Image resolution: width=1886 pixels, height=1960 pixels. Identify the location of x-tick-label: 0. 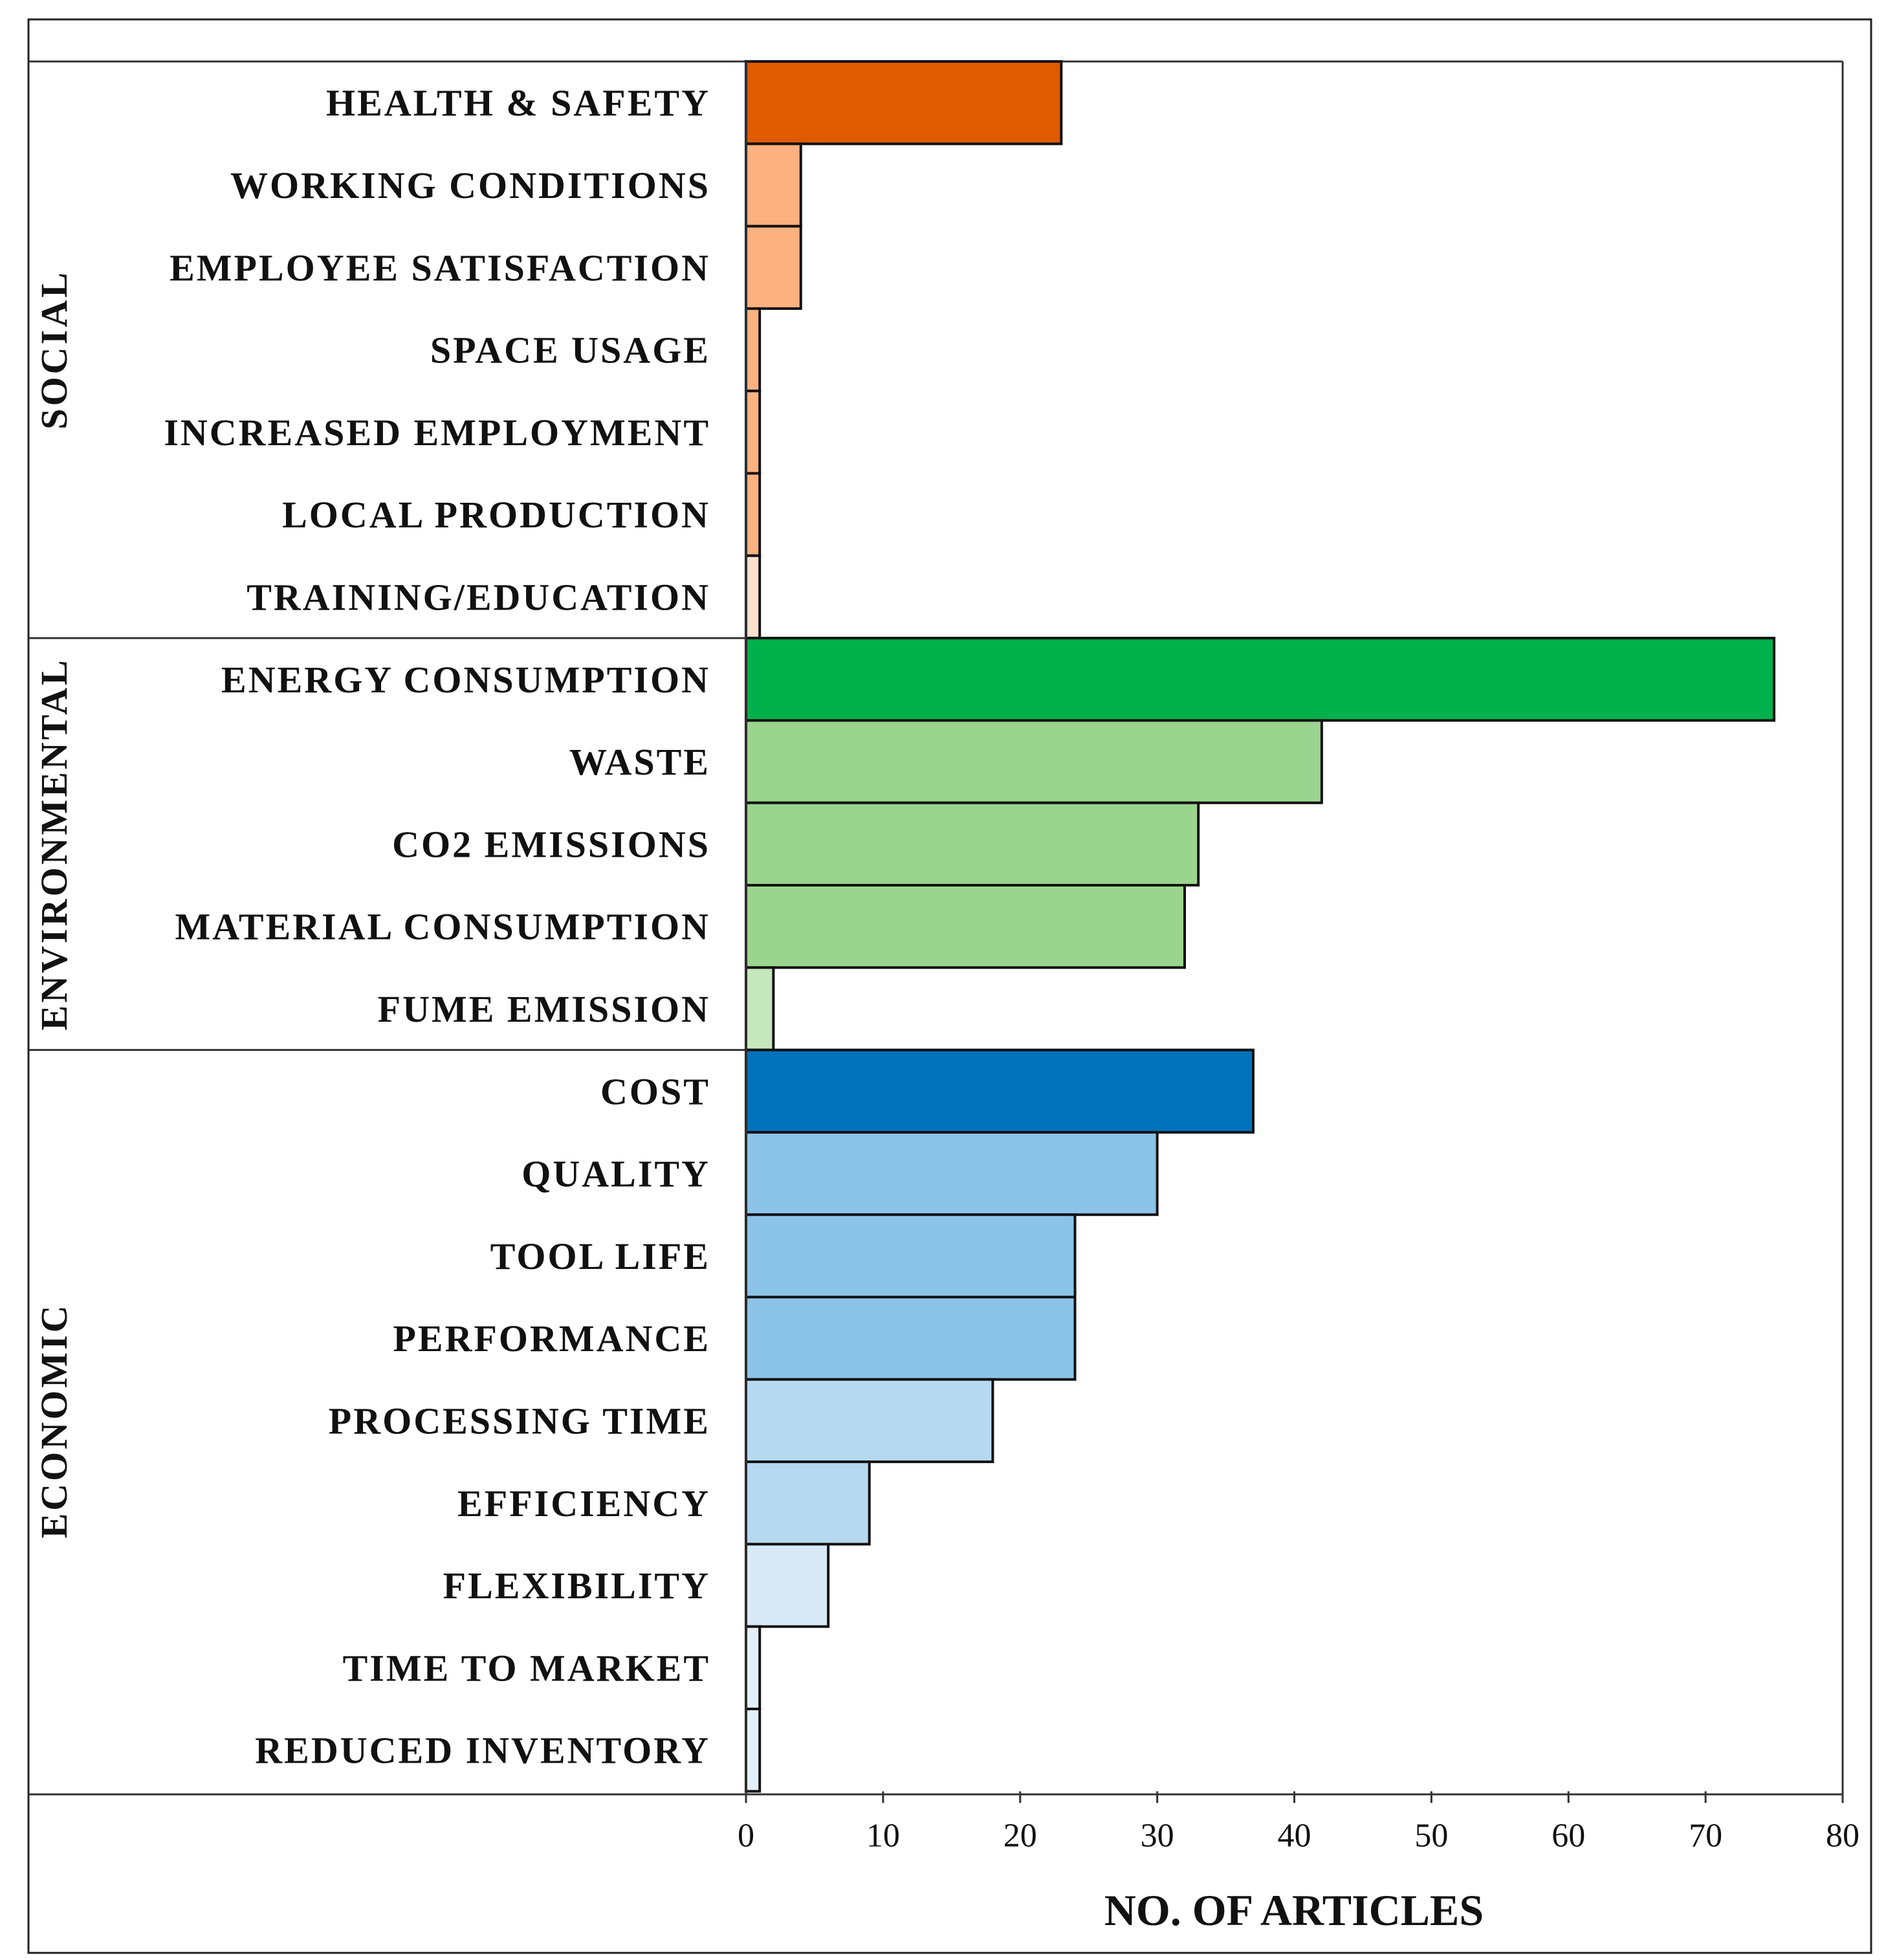
(746, 1835).